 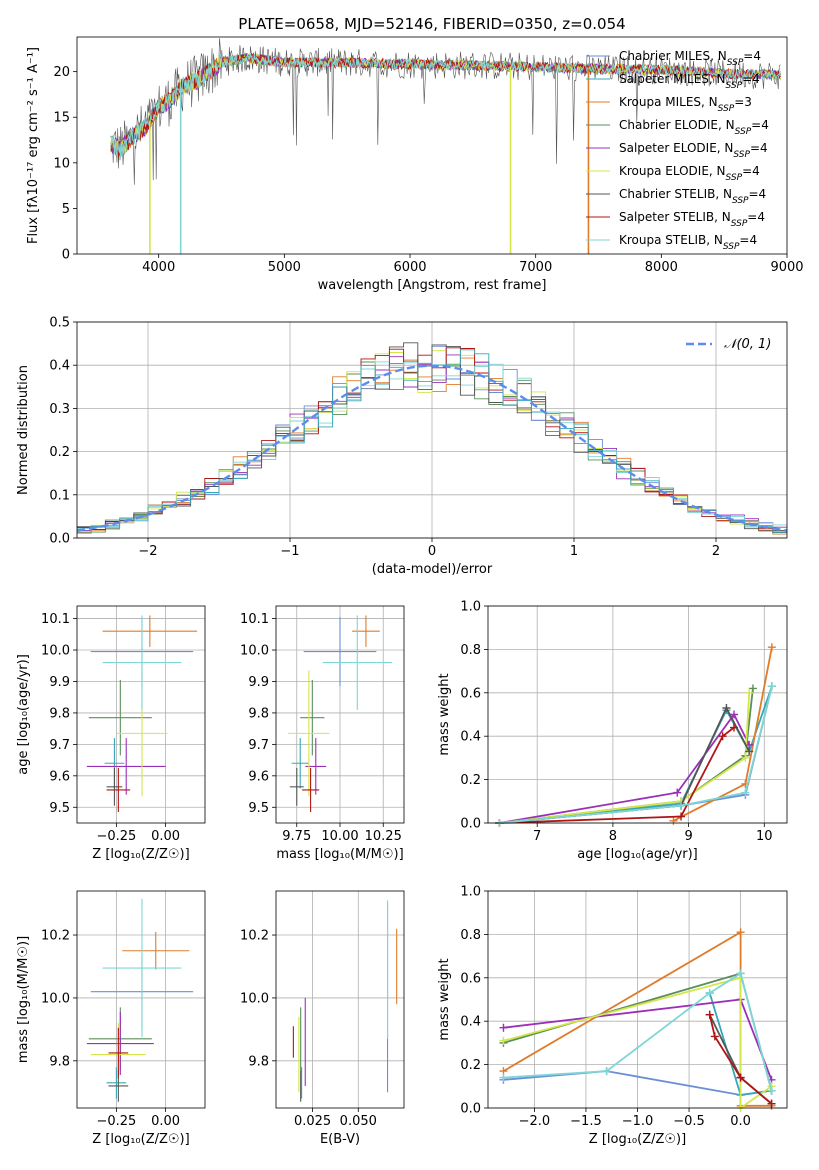 What do you see at coordinates (716, 551) in the screenshot?
I see `x-tick-label: 2` at bounding box center [716, 551].